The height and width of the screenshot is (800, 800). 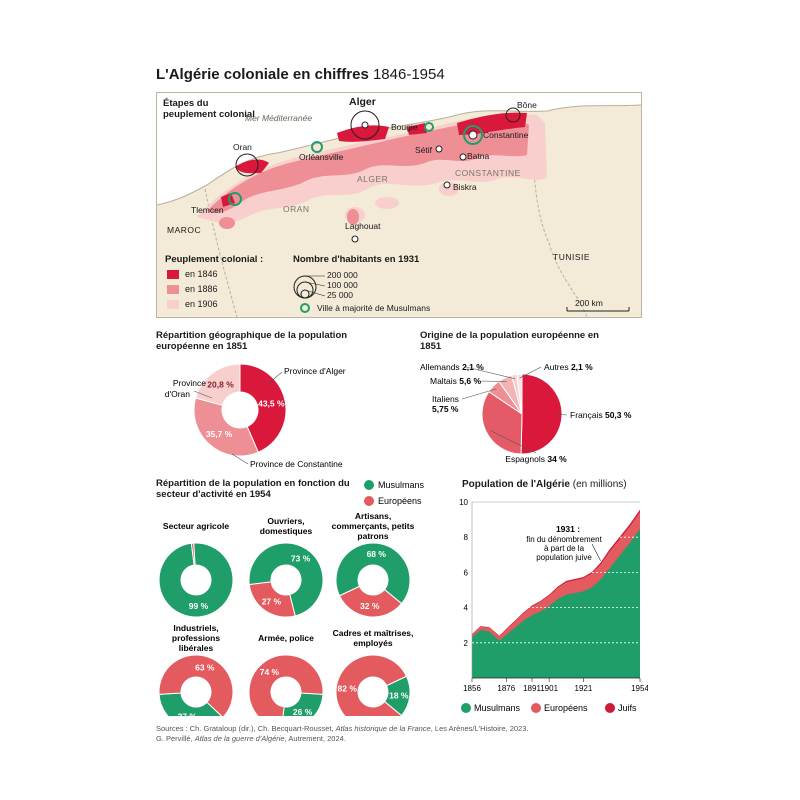 I want to click on city-circle-constantine, so click(x=473, y=135).